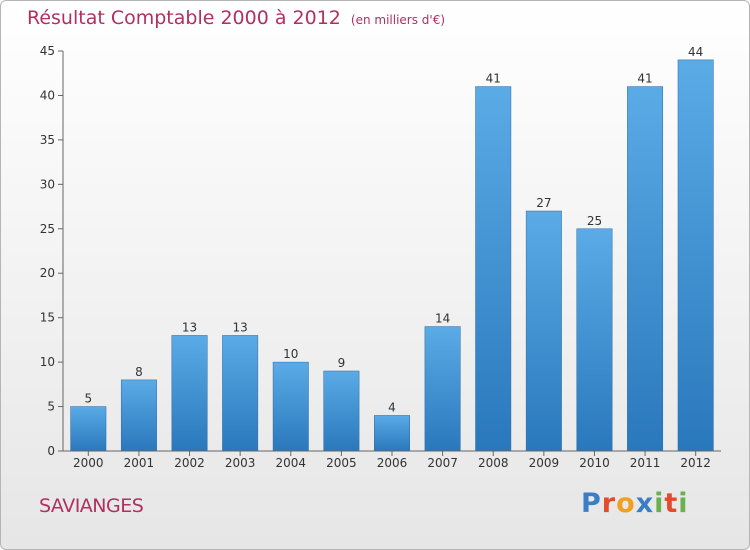 The width and height of the screenshot is (750, 550). I want to click on value-label-2005: 9, so click(342, 363).